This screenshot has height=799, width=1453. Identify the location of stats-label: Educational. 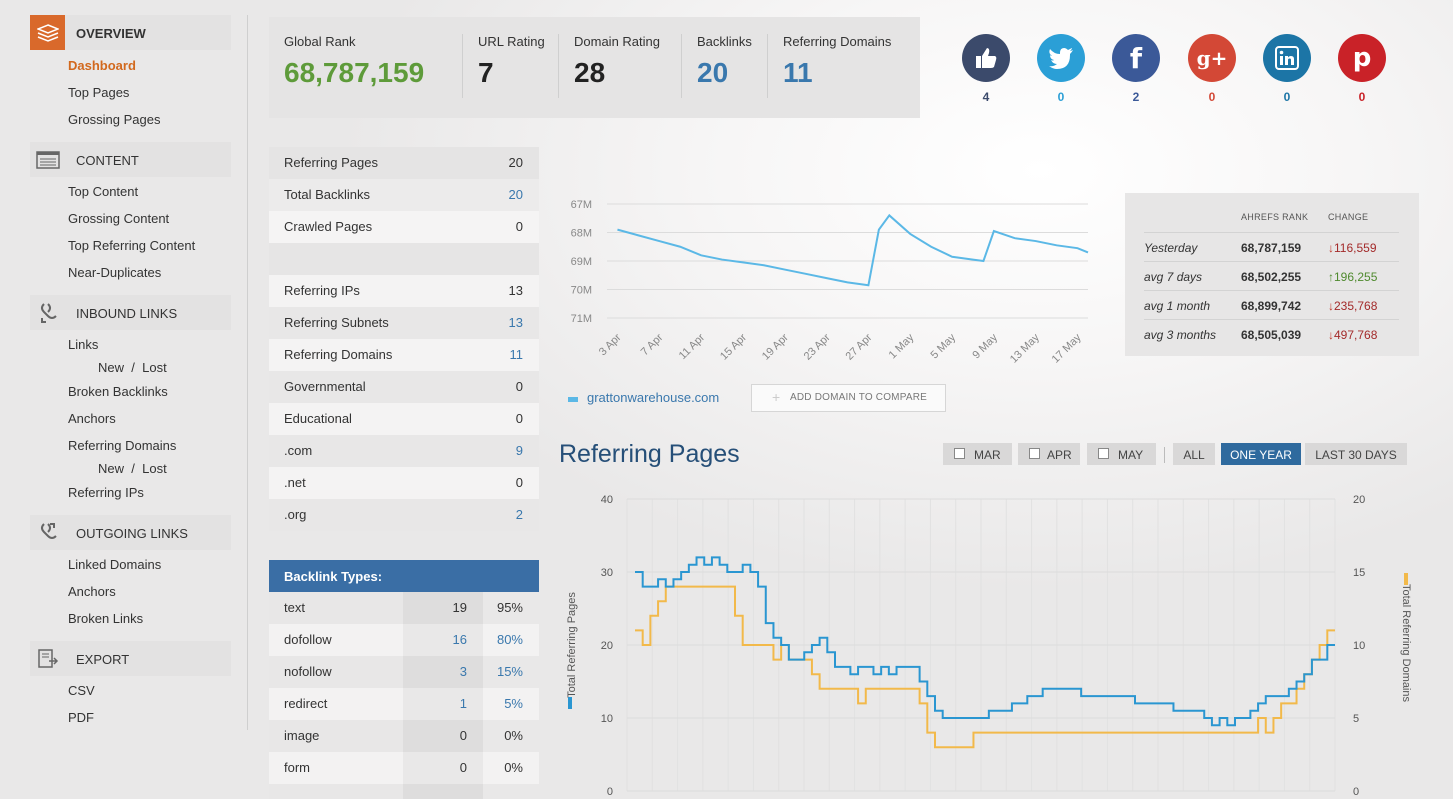
(318, 418).